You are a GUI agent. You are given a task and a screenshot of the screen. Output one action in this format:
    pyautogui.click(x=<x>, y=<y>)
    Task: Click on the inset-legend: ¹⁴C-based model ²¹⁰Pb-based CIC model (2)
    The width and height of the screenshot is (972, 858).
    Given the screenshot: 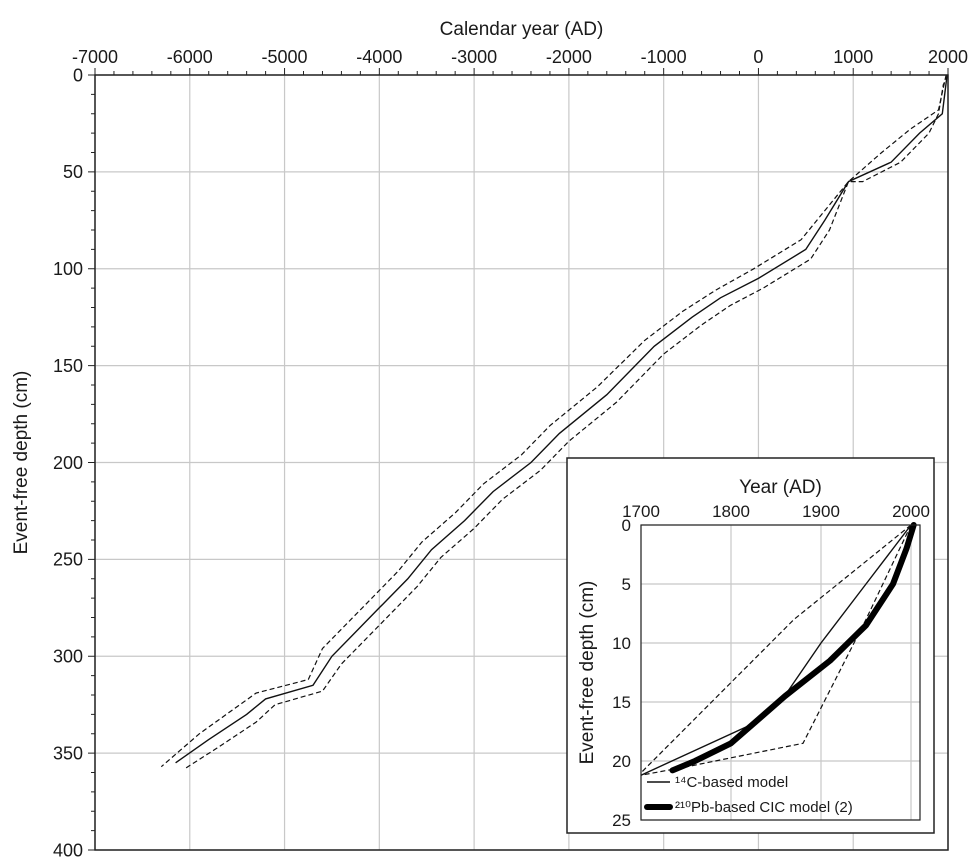 What is the action you would take?
    pyautogui.click(x=748, y=795)
    